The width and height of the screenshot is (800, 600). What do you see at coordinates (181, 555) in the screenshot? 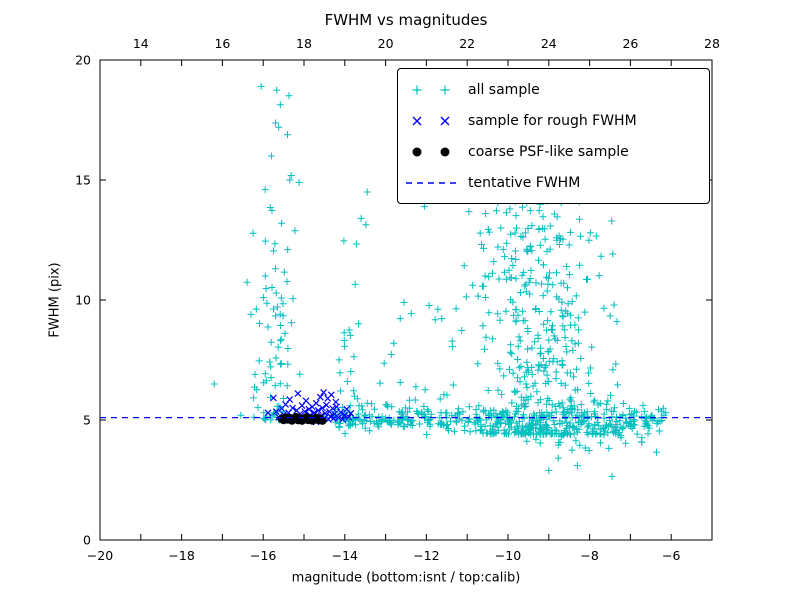
I see `x-tick-label: −18` at bounding box center [181, 555].